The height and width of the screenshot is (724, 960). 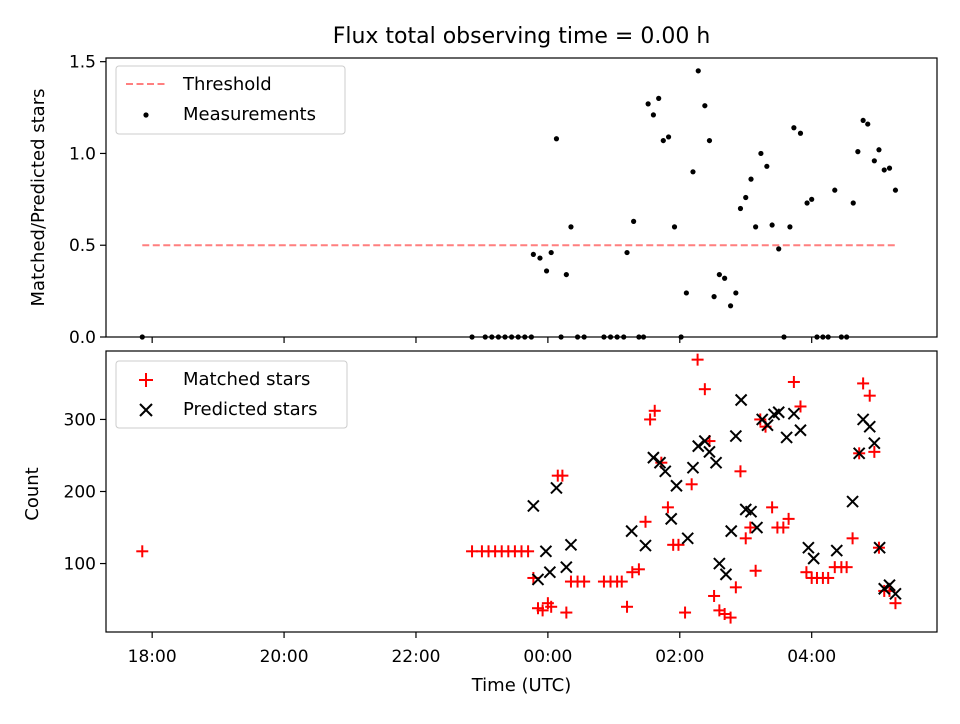 What do you see at coordinates (482, 649) in the screenshot?
I see `bottom-xticks: 18:00 20:00 22:00 00:00 02:00 04:00` at bounding box center [482, 649].